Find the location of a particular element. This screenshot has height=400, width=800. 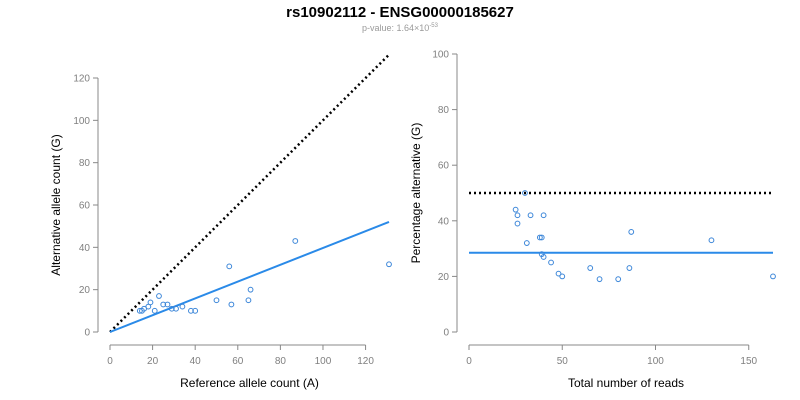

left-y-tick-label: 40 is located at coordinates (85, 248).